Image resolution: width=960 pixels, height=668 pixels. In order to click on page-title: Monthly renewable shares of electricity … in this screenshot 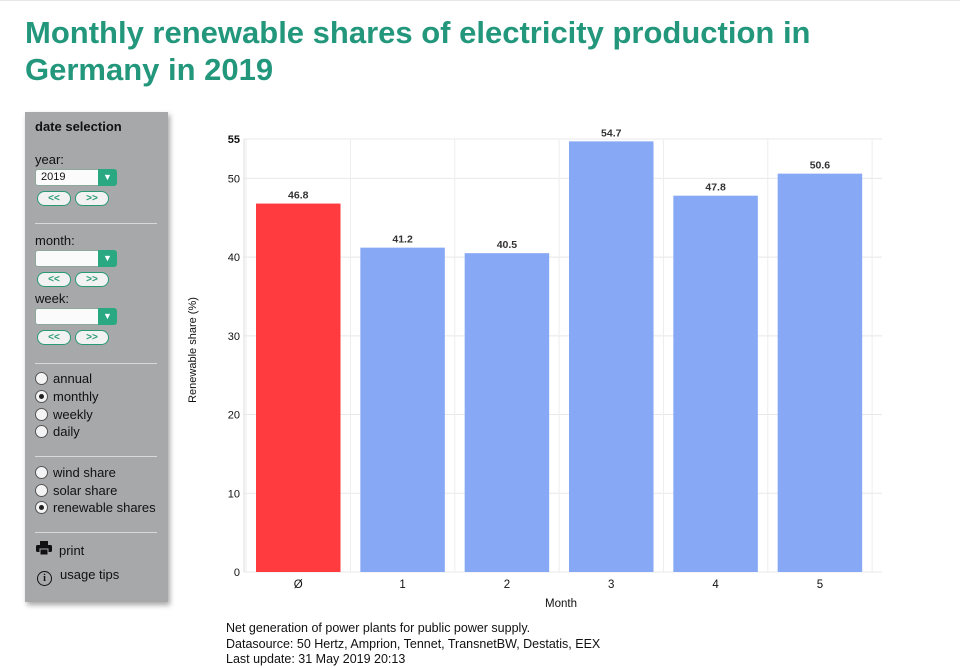, I will do `click(418, 51)`.